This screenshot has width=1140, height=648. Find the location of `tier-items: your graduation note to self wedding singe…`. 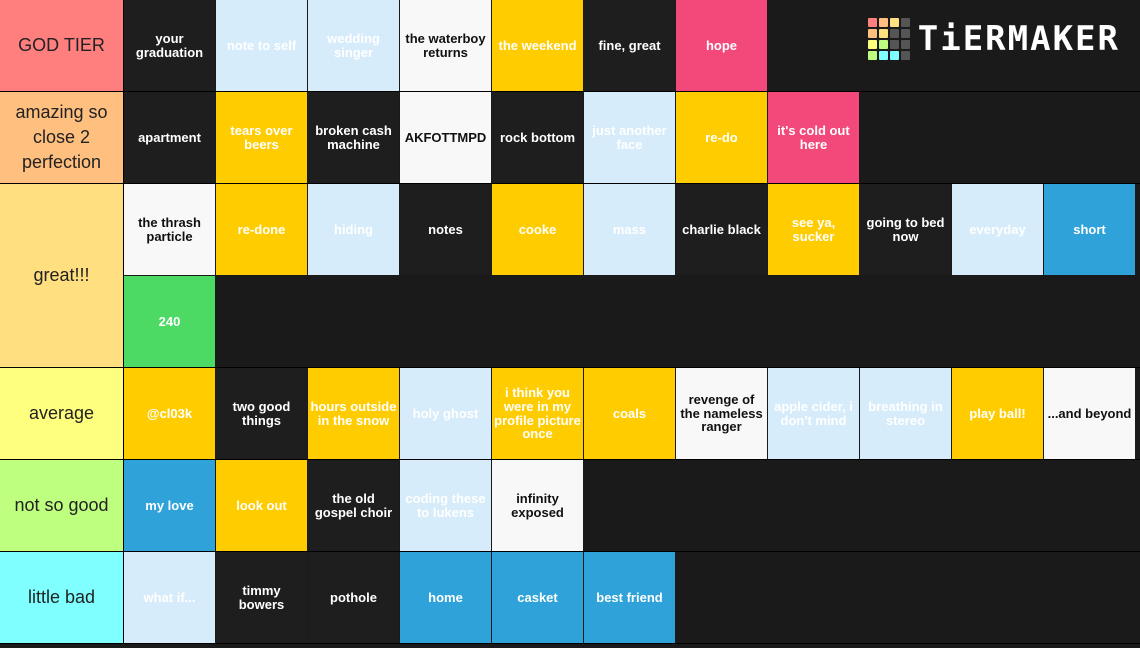

tier-items: your graduation note to self wedding singe… is located at coordinates (631, 45).